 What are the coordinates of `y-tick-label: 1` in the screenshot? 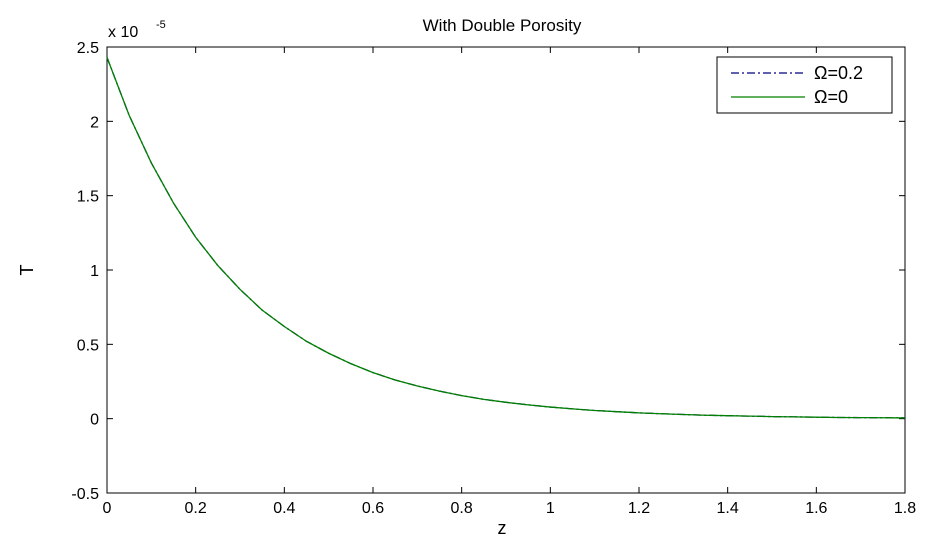 It's located at (94, 271).